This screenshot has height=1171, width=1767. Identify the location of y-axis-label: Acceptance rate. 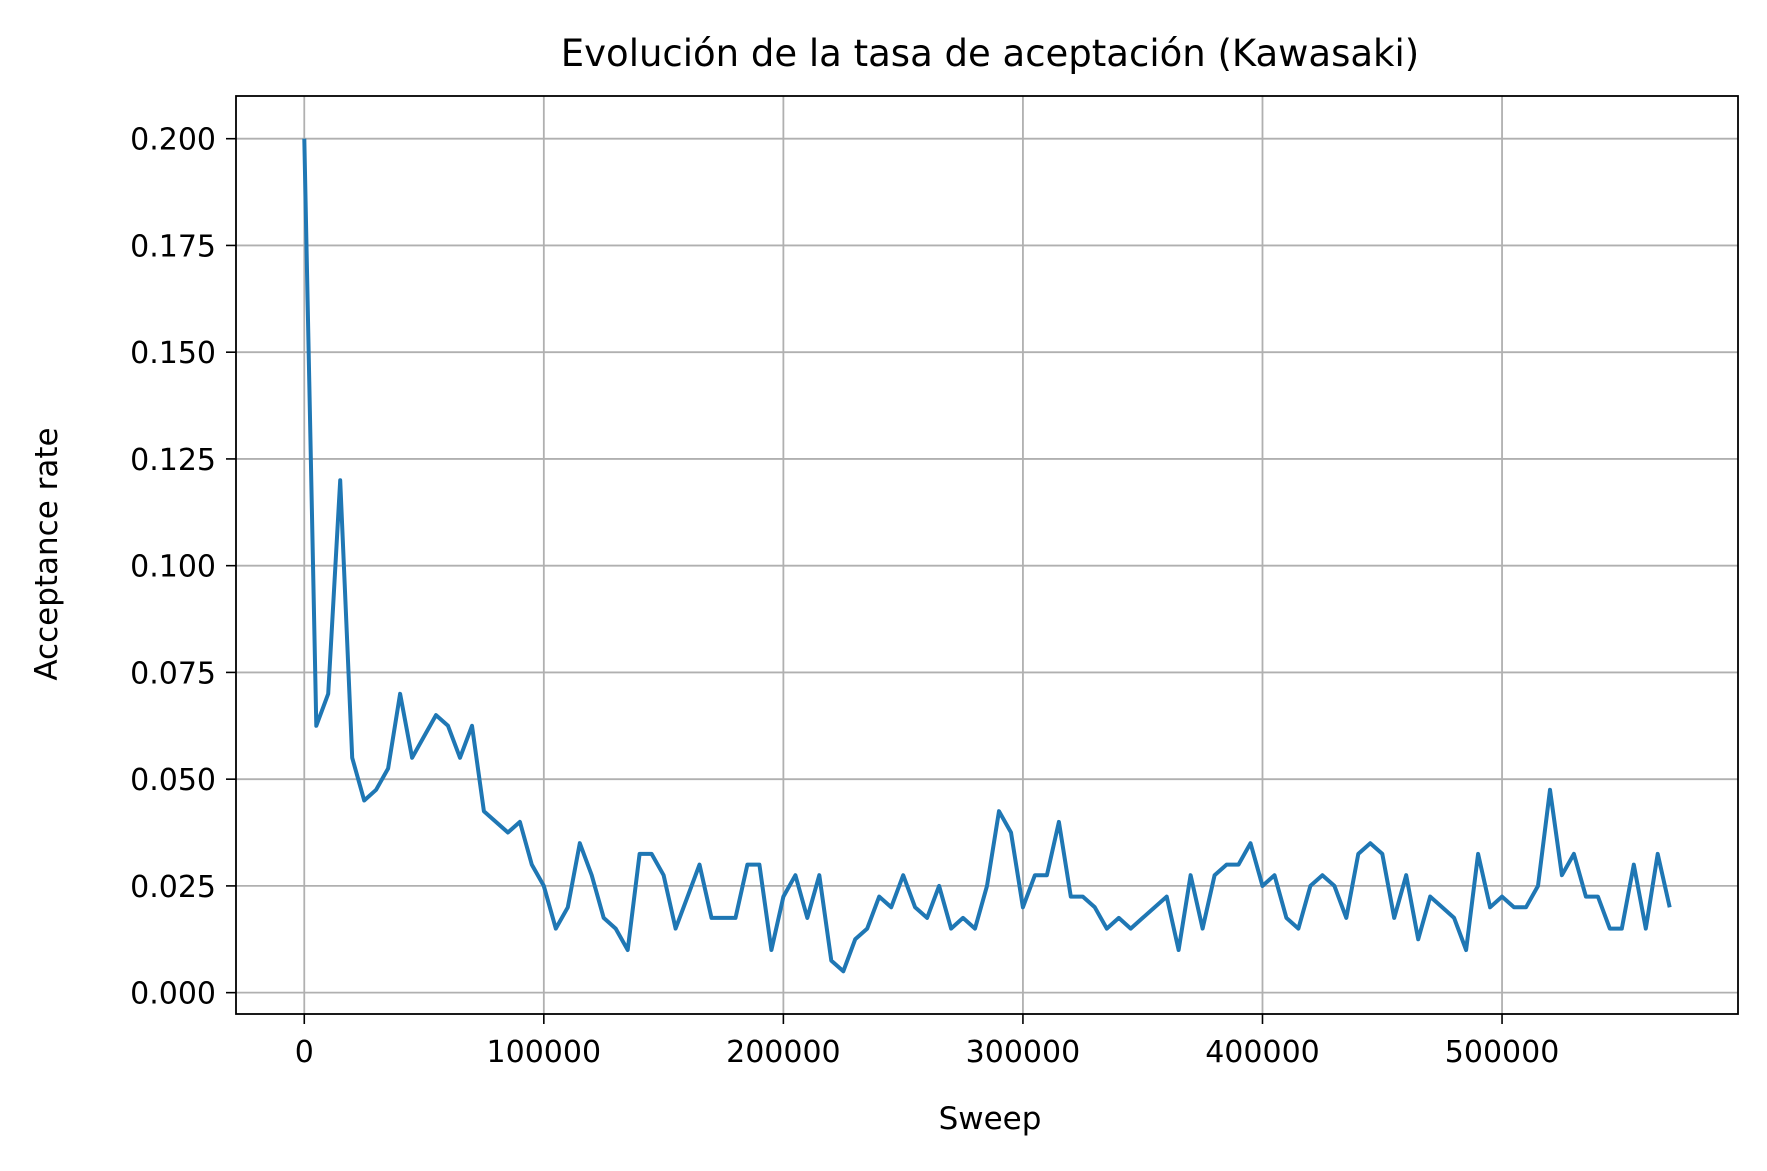
(47, 553).